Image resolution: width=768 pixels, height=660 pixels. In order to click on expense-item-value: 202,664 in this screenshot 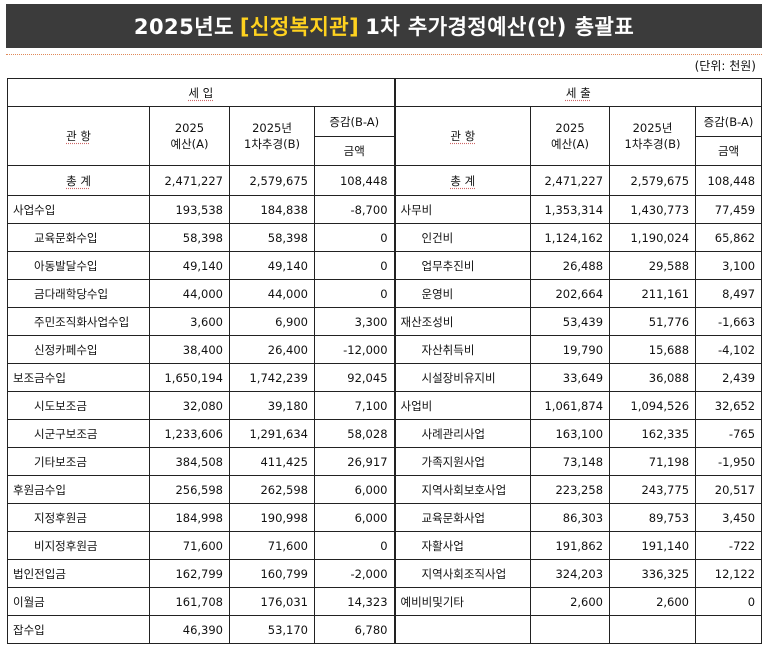, I will do `click(570, 293)`.